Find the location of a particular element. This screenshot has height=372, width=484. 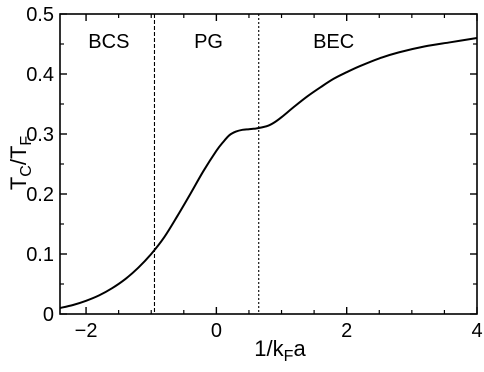

x-tick-label: 0 is located at coordinates (216, 331).